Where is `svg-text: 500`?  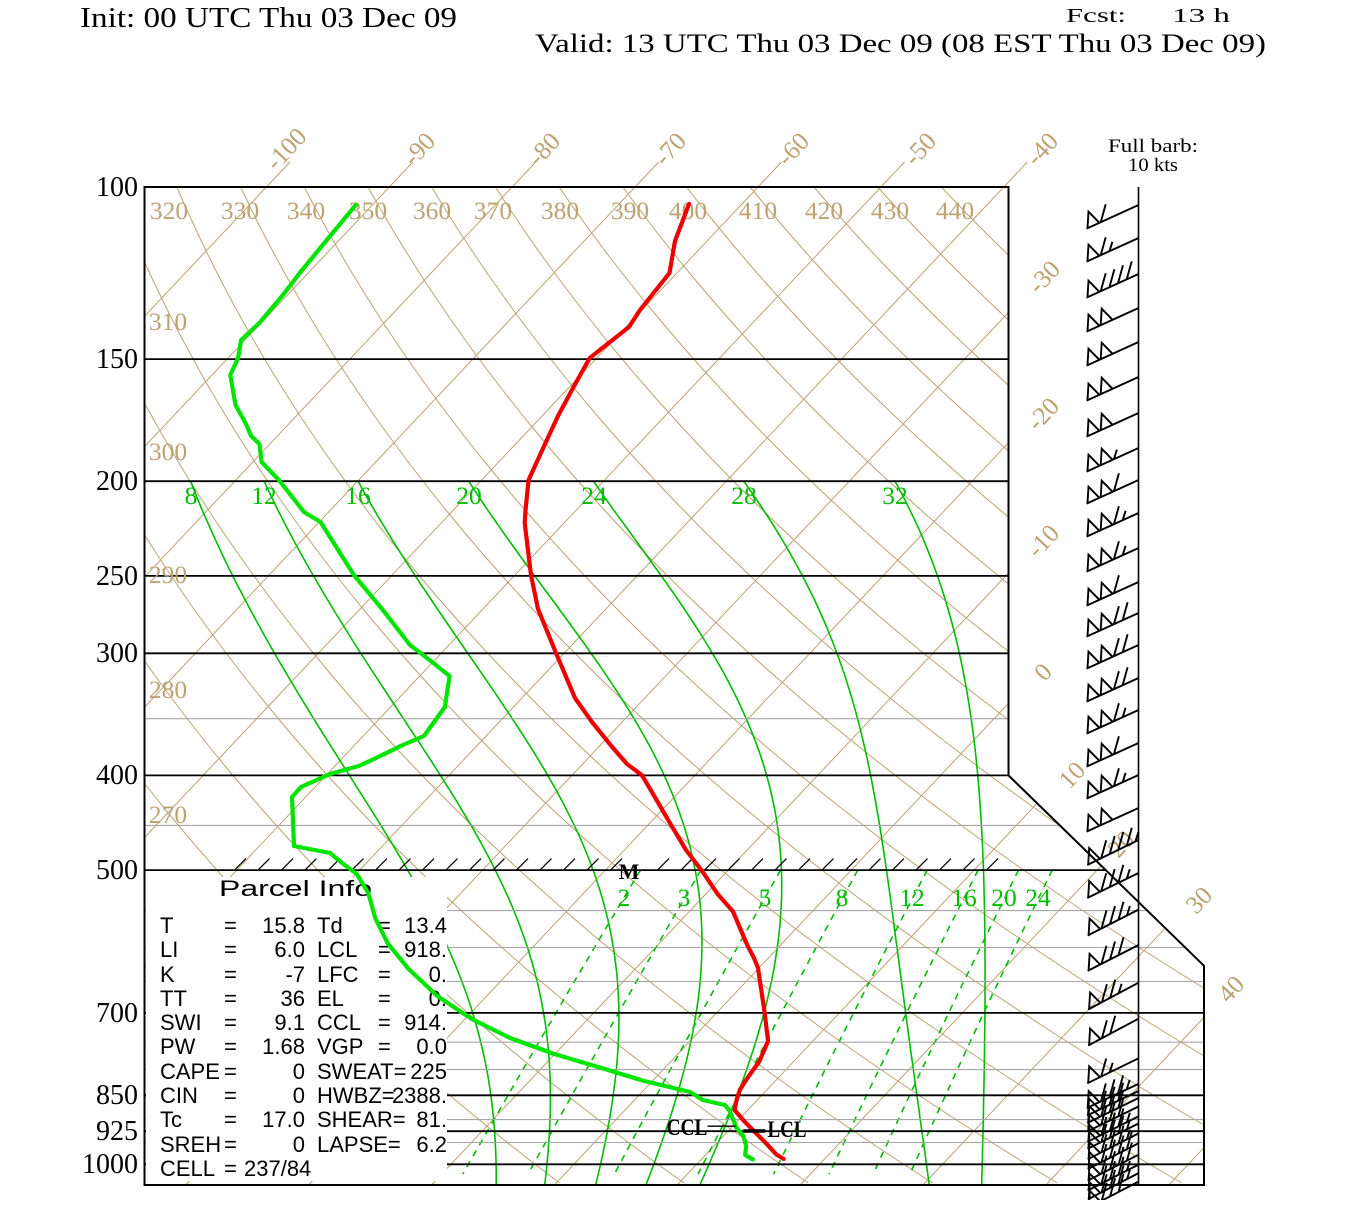 svg-text: 500 is located at coordinates (117, 870).